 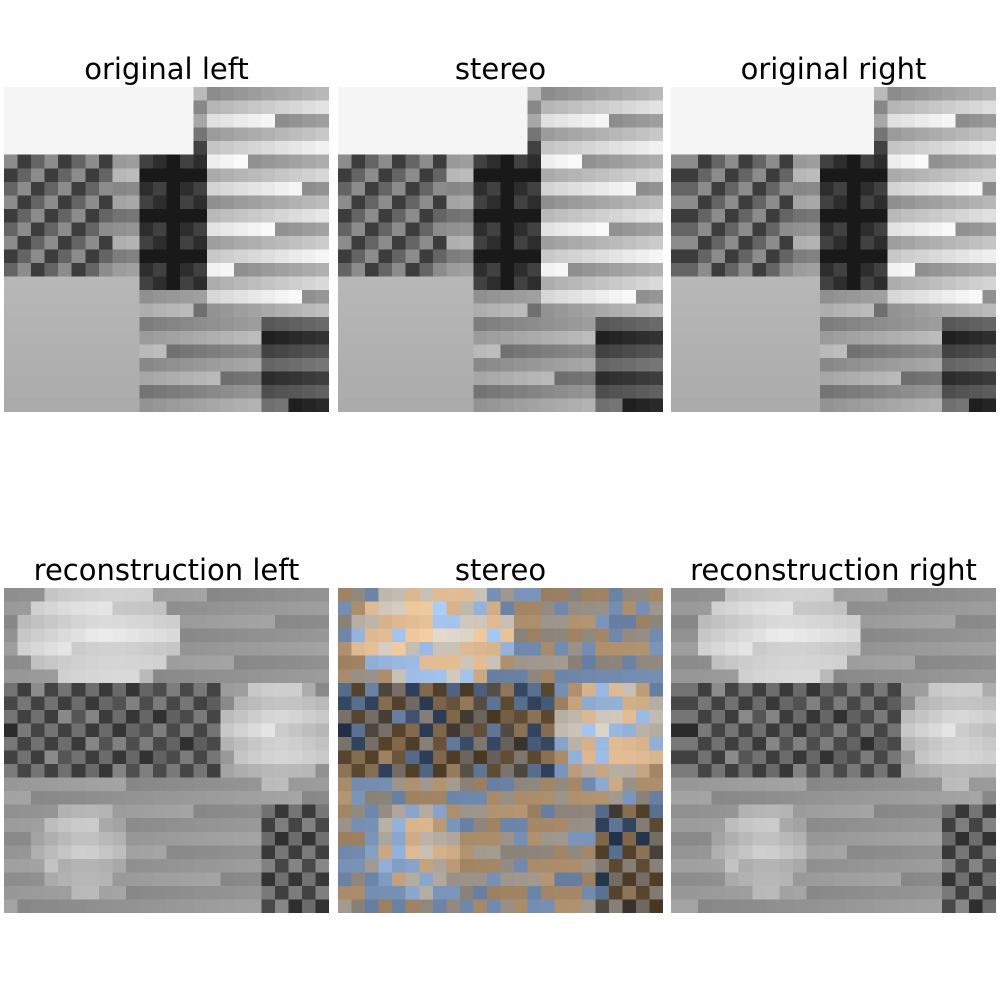 What do you see at coordinates (833, 570) in the screenshot?
I see `panel-title-reconstruction-right: reconstruction right` at bounding box center [833, 570].